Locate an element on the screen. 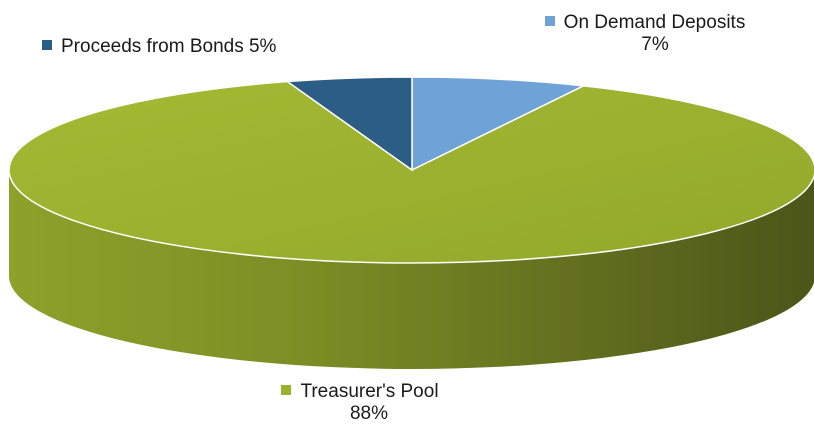 This screenshot has width=814, height=428. deposits-swatch is located at coordinates (549, 21).